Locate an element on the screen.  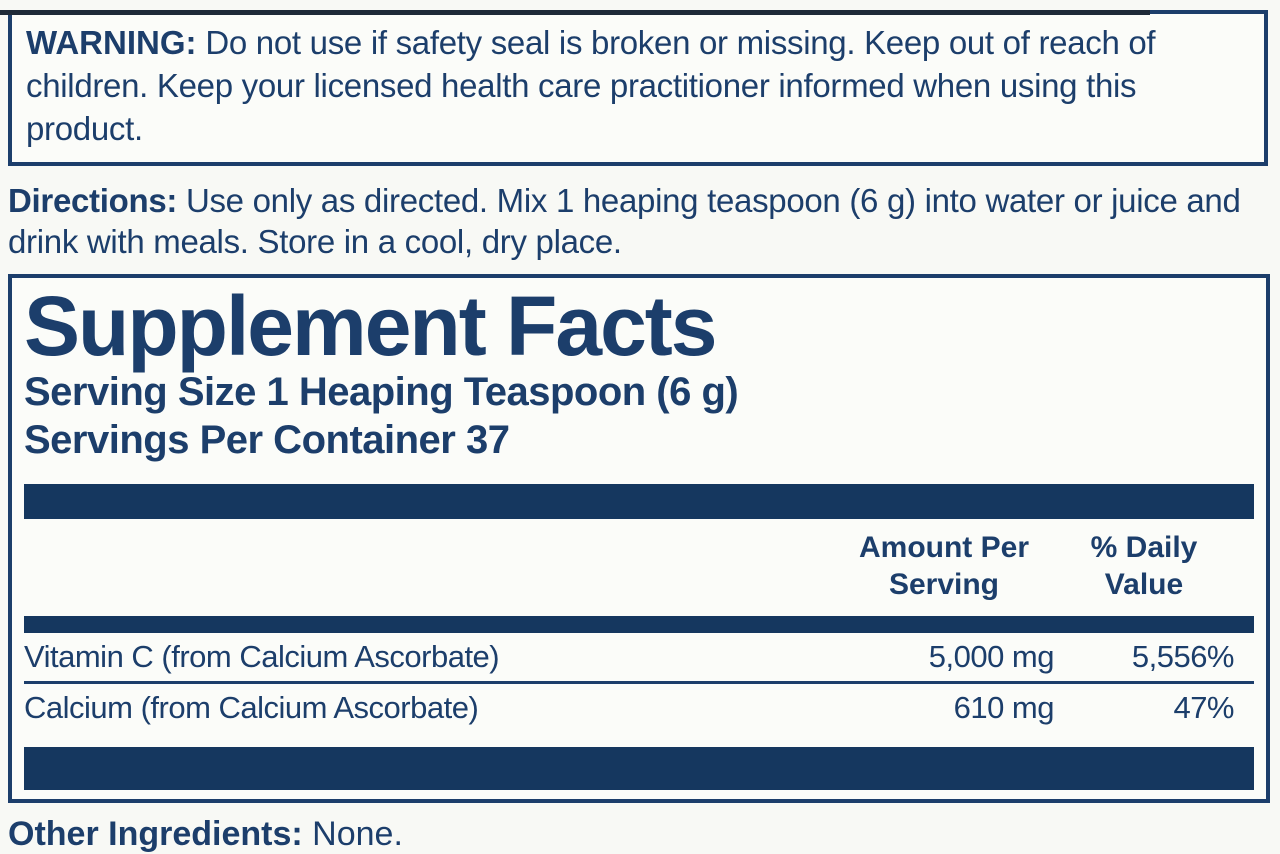
divider-bar-thick-bottom is located at coordinates (639, 768).